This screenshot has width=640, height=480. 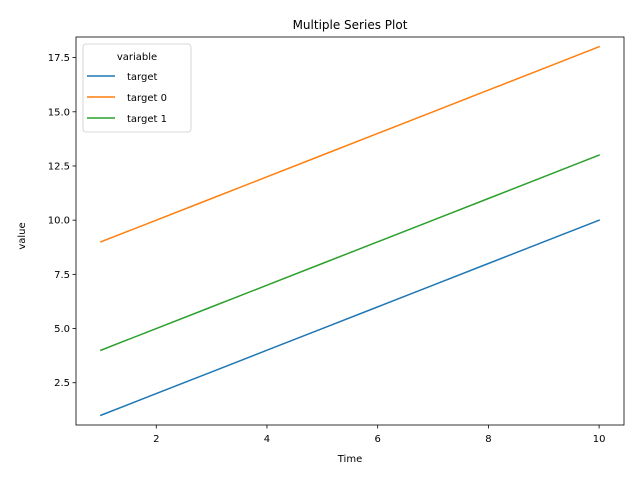 What do you see at coordinates (349, 459) in the screenshot?
I see `x-axis-label: Time` at bounding box center [349, 459].